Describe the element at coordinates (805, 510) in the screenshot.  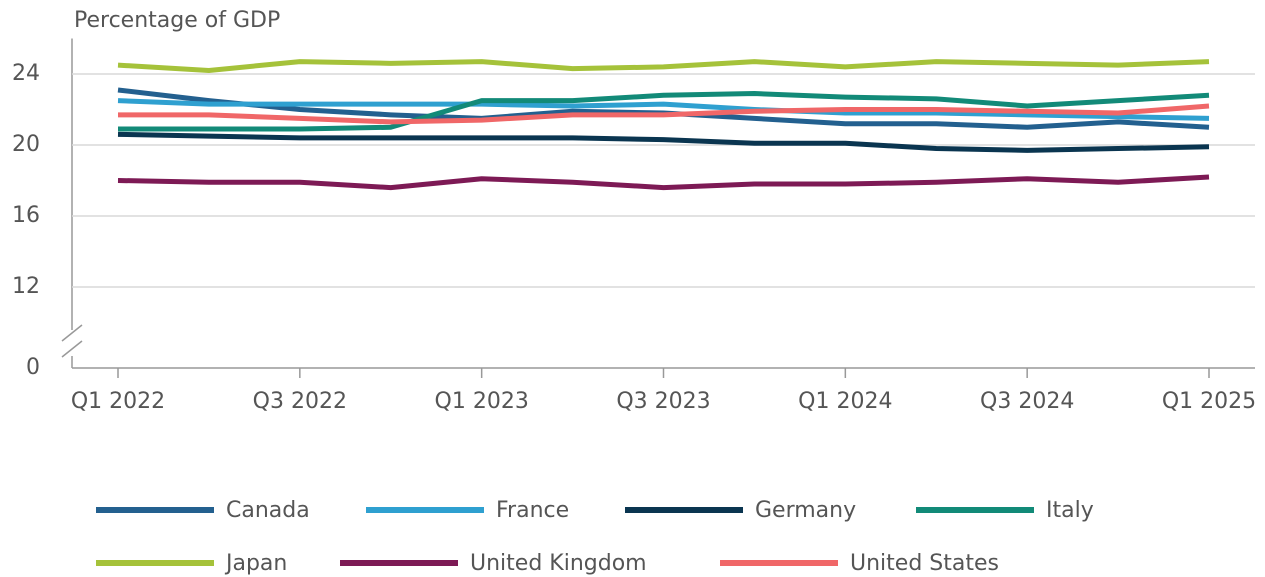
I see `legend-label: Germany` at that location.